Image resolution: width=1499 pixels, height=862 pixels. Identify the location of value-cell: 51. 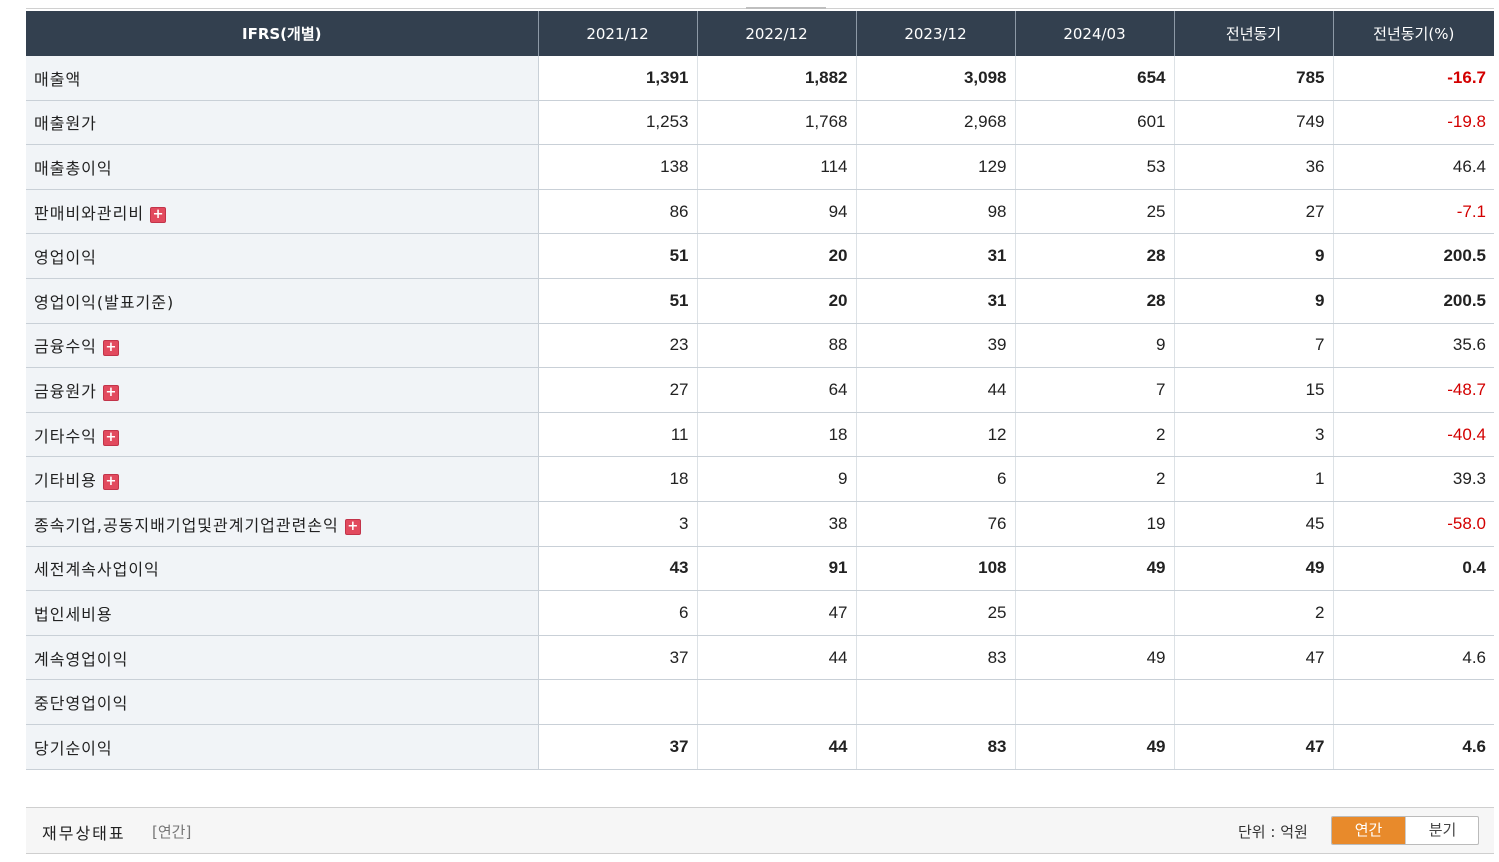
(618, 256).